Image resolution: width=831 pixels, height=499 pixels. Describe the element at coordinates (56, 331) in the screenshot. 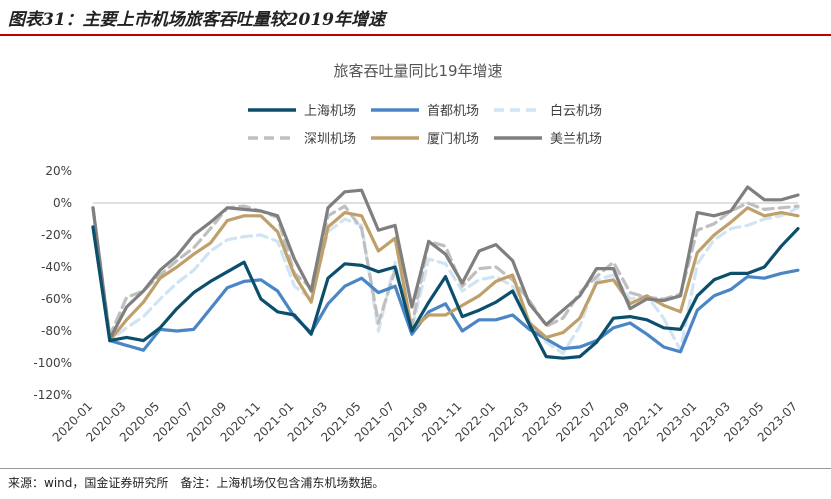

I see `y-tick-label: -80%` at that location.